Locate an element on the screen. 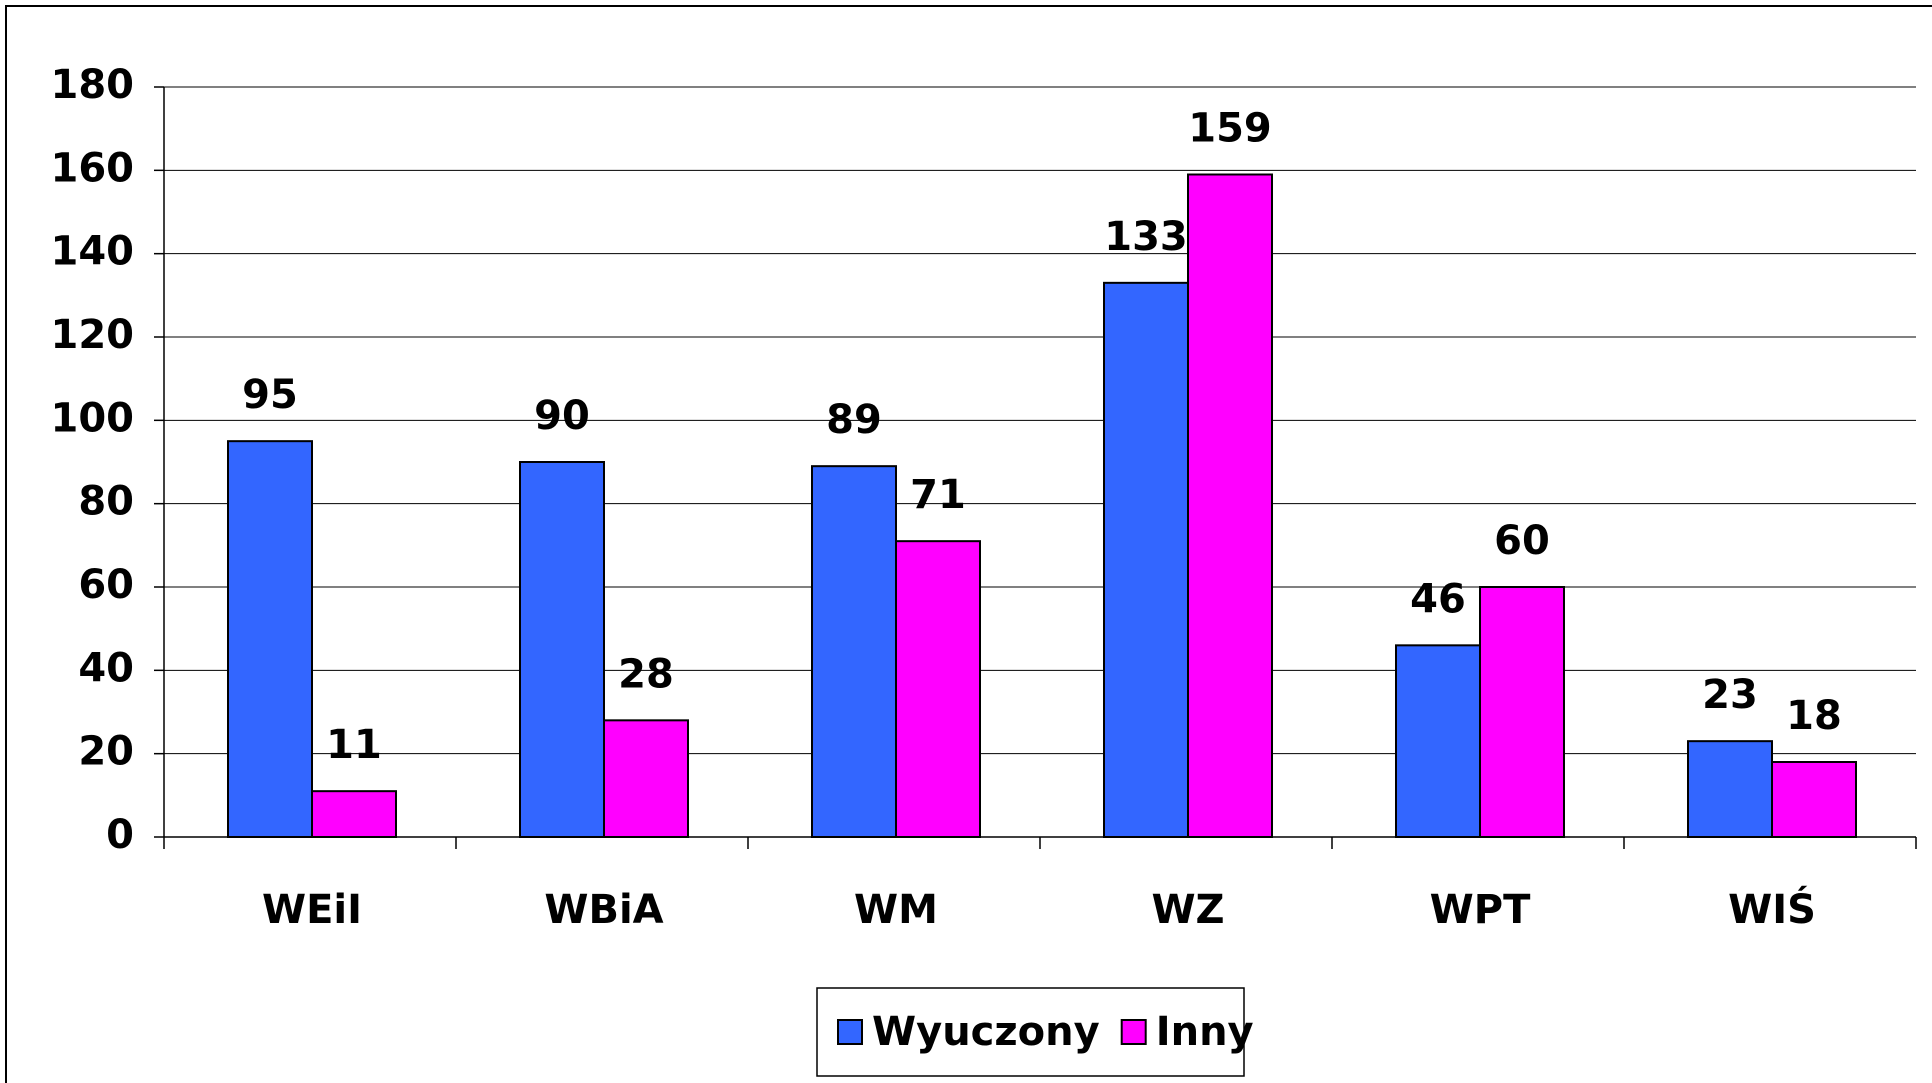 The width and height of the screenshot is (1932, 1083). value-label: 60 is located at coordinates (1522, 541).